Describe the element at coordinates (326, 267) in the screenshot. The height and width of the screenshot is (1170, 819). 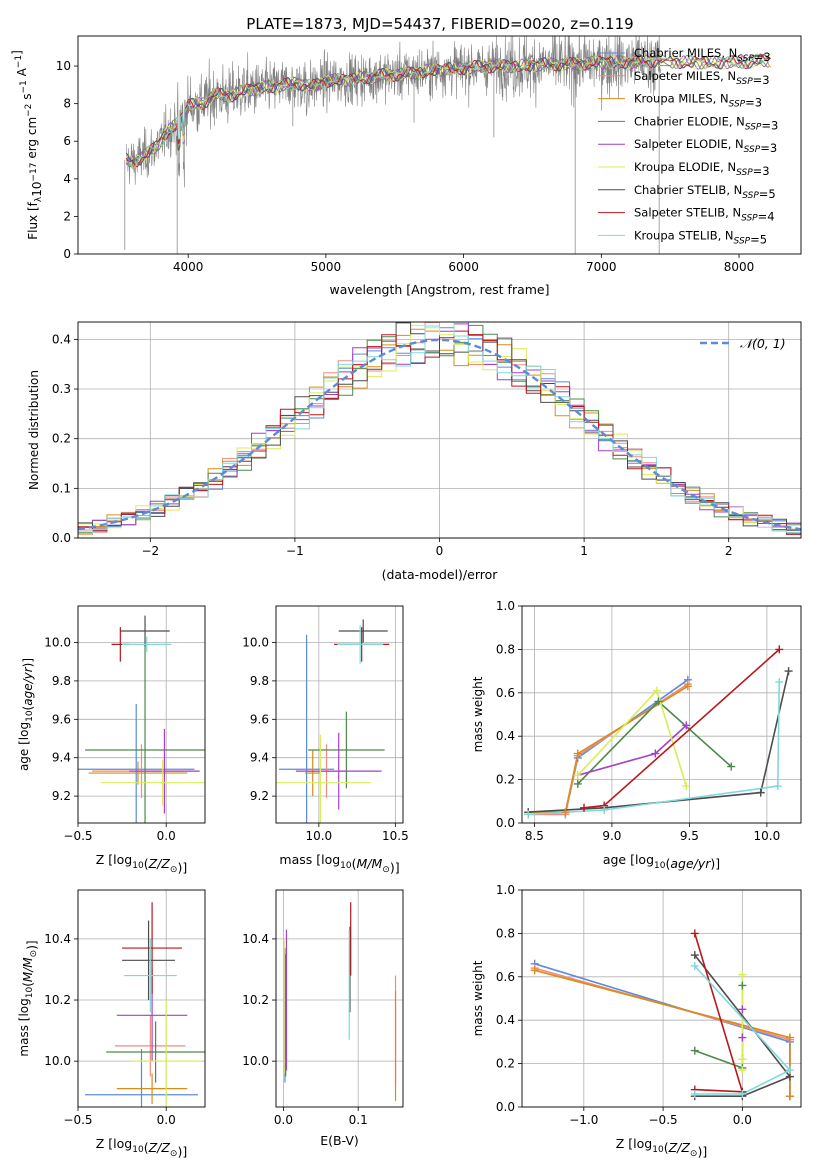
I see `x-tick-label: 5000` at that location.